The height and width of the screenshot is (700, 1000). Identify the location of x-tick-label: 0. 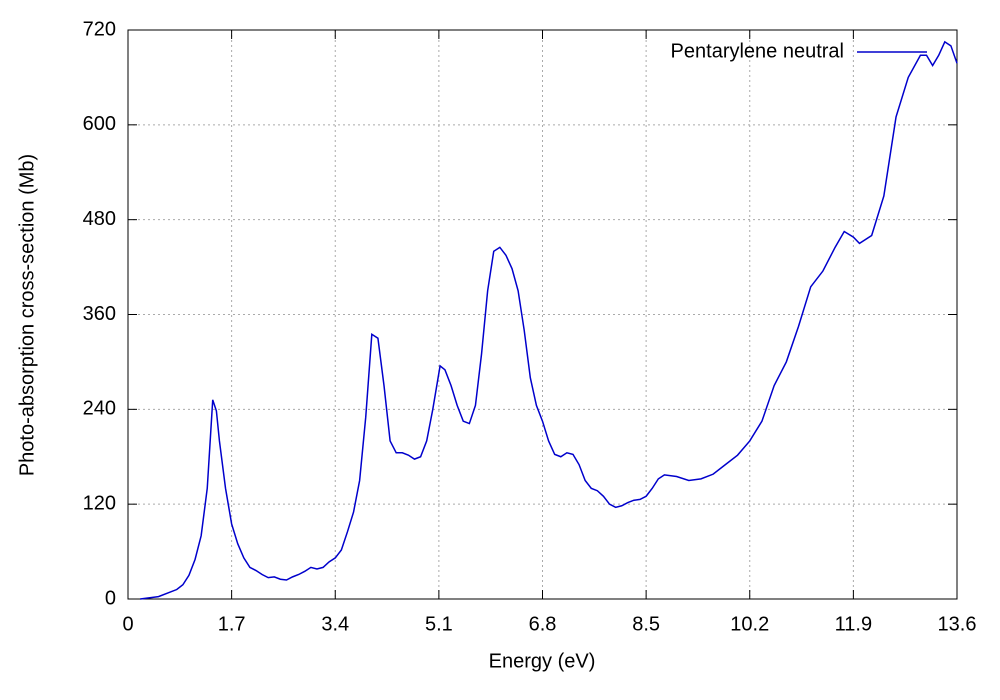
(127, 624).